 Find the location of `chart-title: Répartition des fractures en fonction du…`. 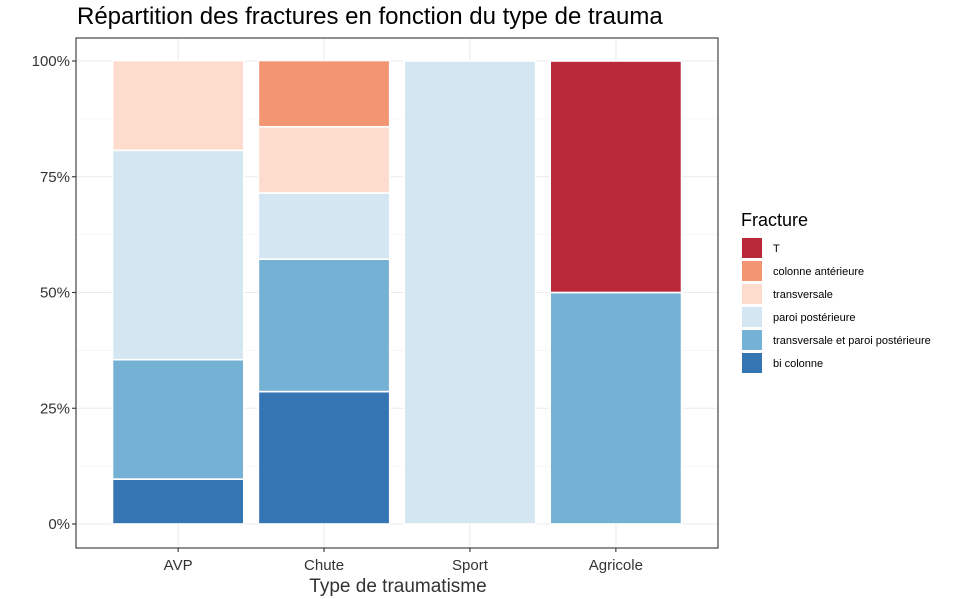

chart-title: Répartition des fractures en fonction du… is located at coordinates (370, 16).